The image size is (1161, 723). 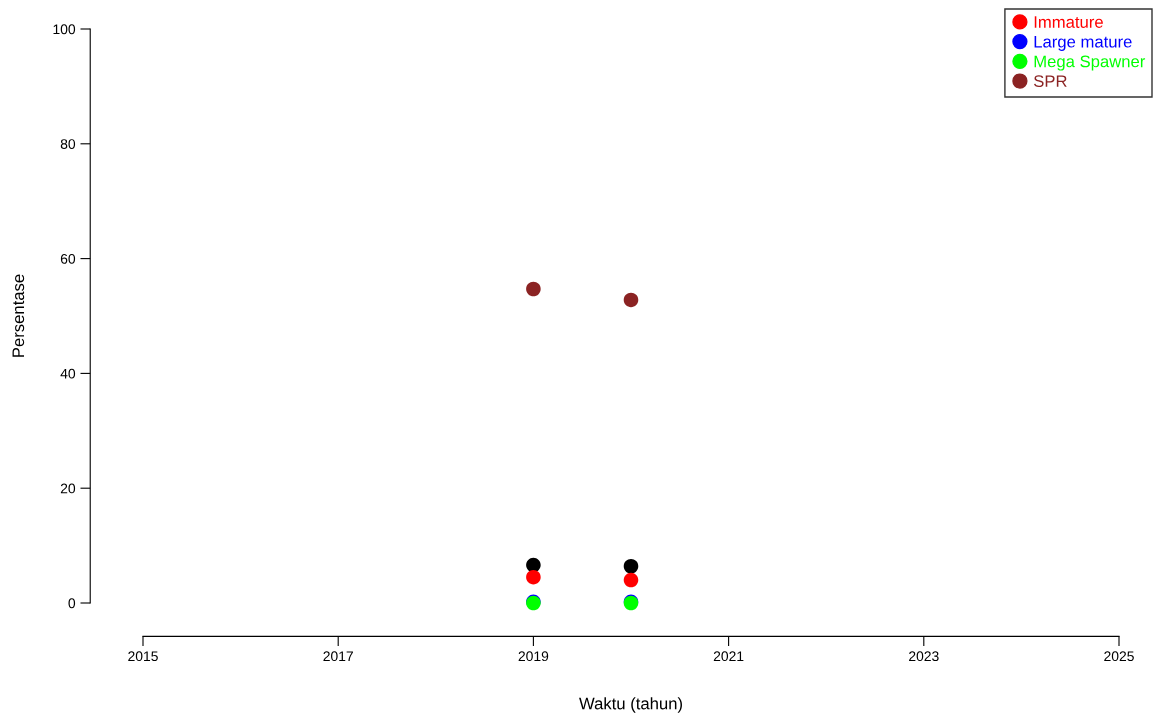 I want to click on legend-label: Immature, so click(x=1068, y=22).